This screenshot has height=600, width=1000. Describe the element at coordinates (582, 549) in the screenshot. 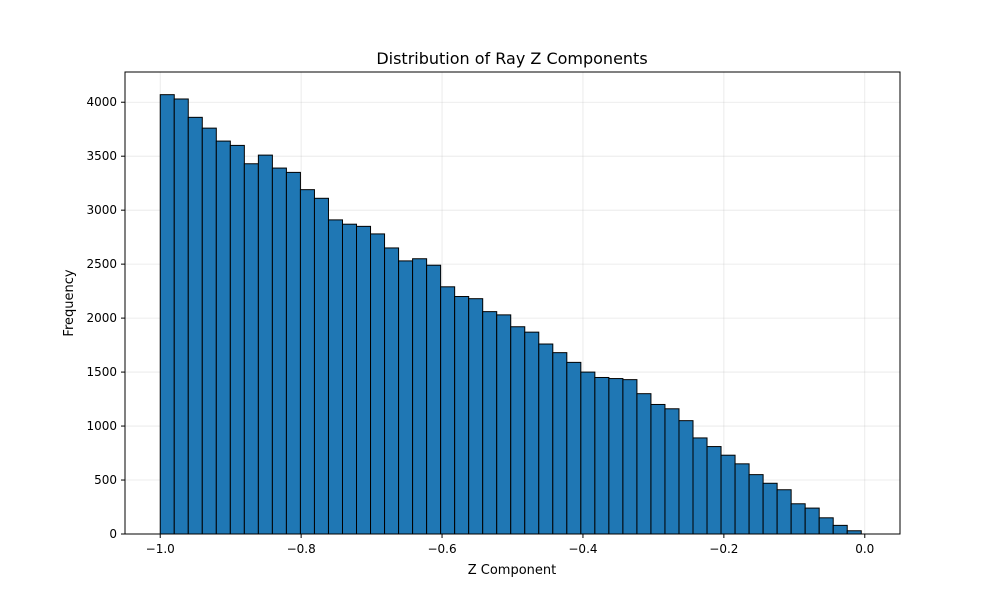

I see `x-tick-label: −0.4` at that location.